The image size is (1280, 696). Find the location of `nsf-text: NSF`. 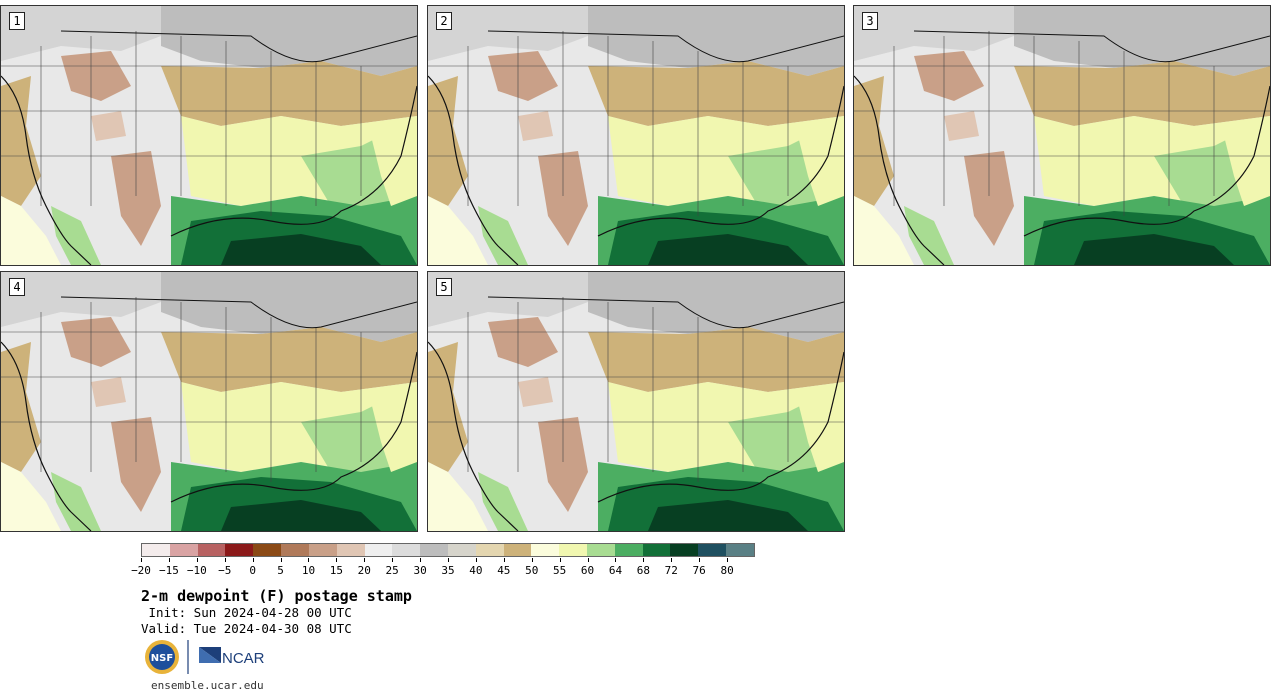

nsf-text: NSF is located at coordinates (162, 658).